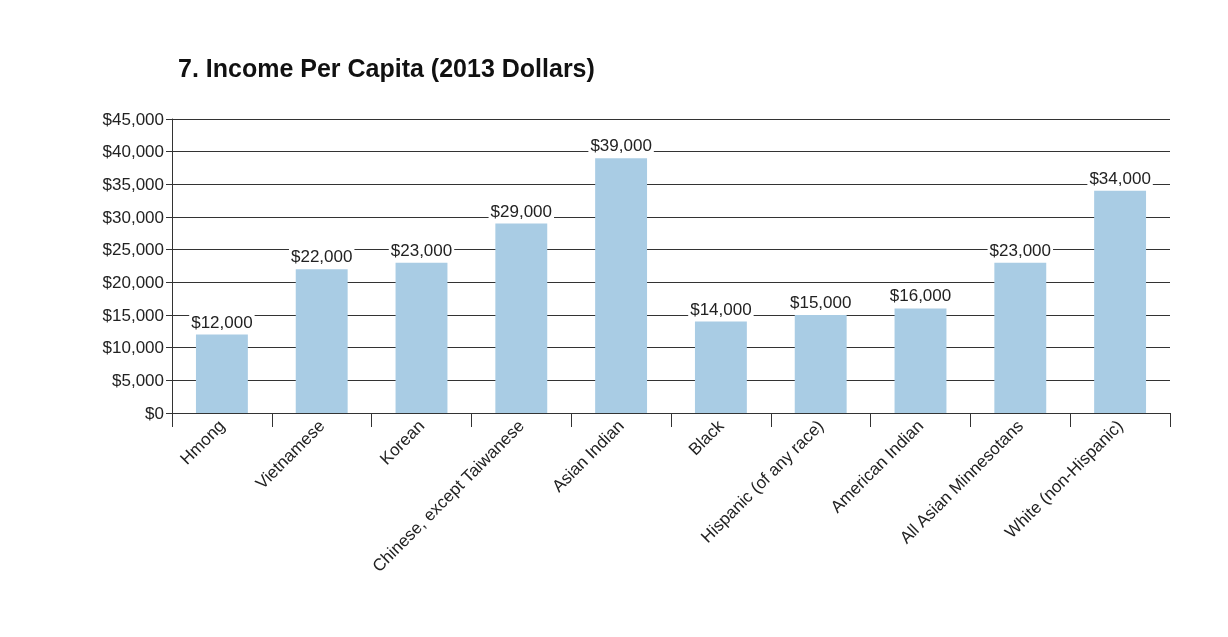  I want to click on y-tick-label: $40,000, so click(133, 152).